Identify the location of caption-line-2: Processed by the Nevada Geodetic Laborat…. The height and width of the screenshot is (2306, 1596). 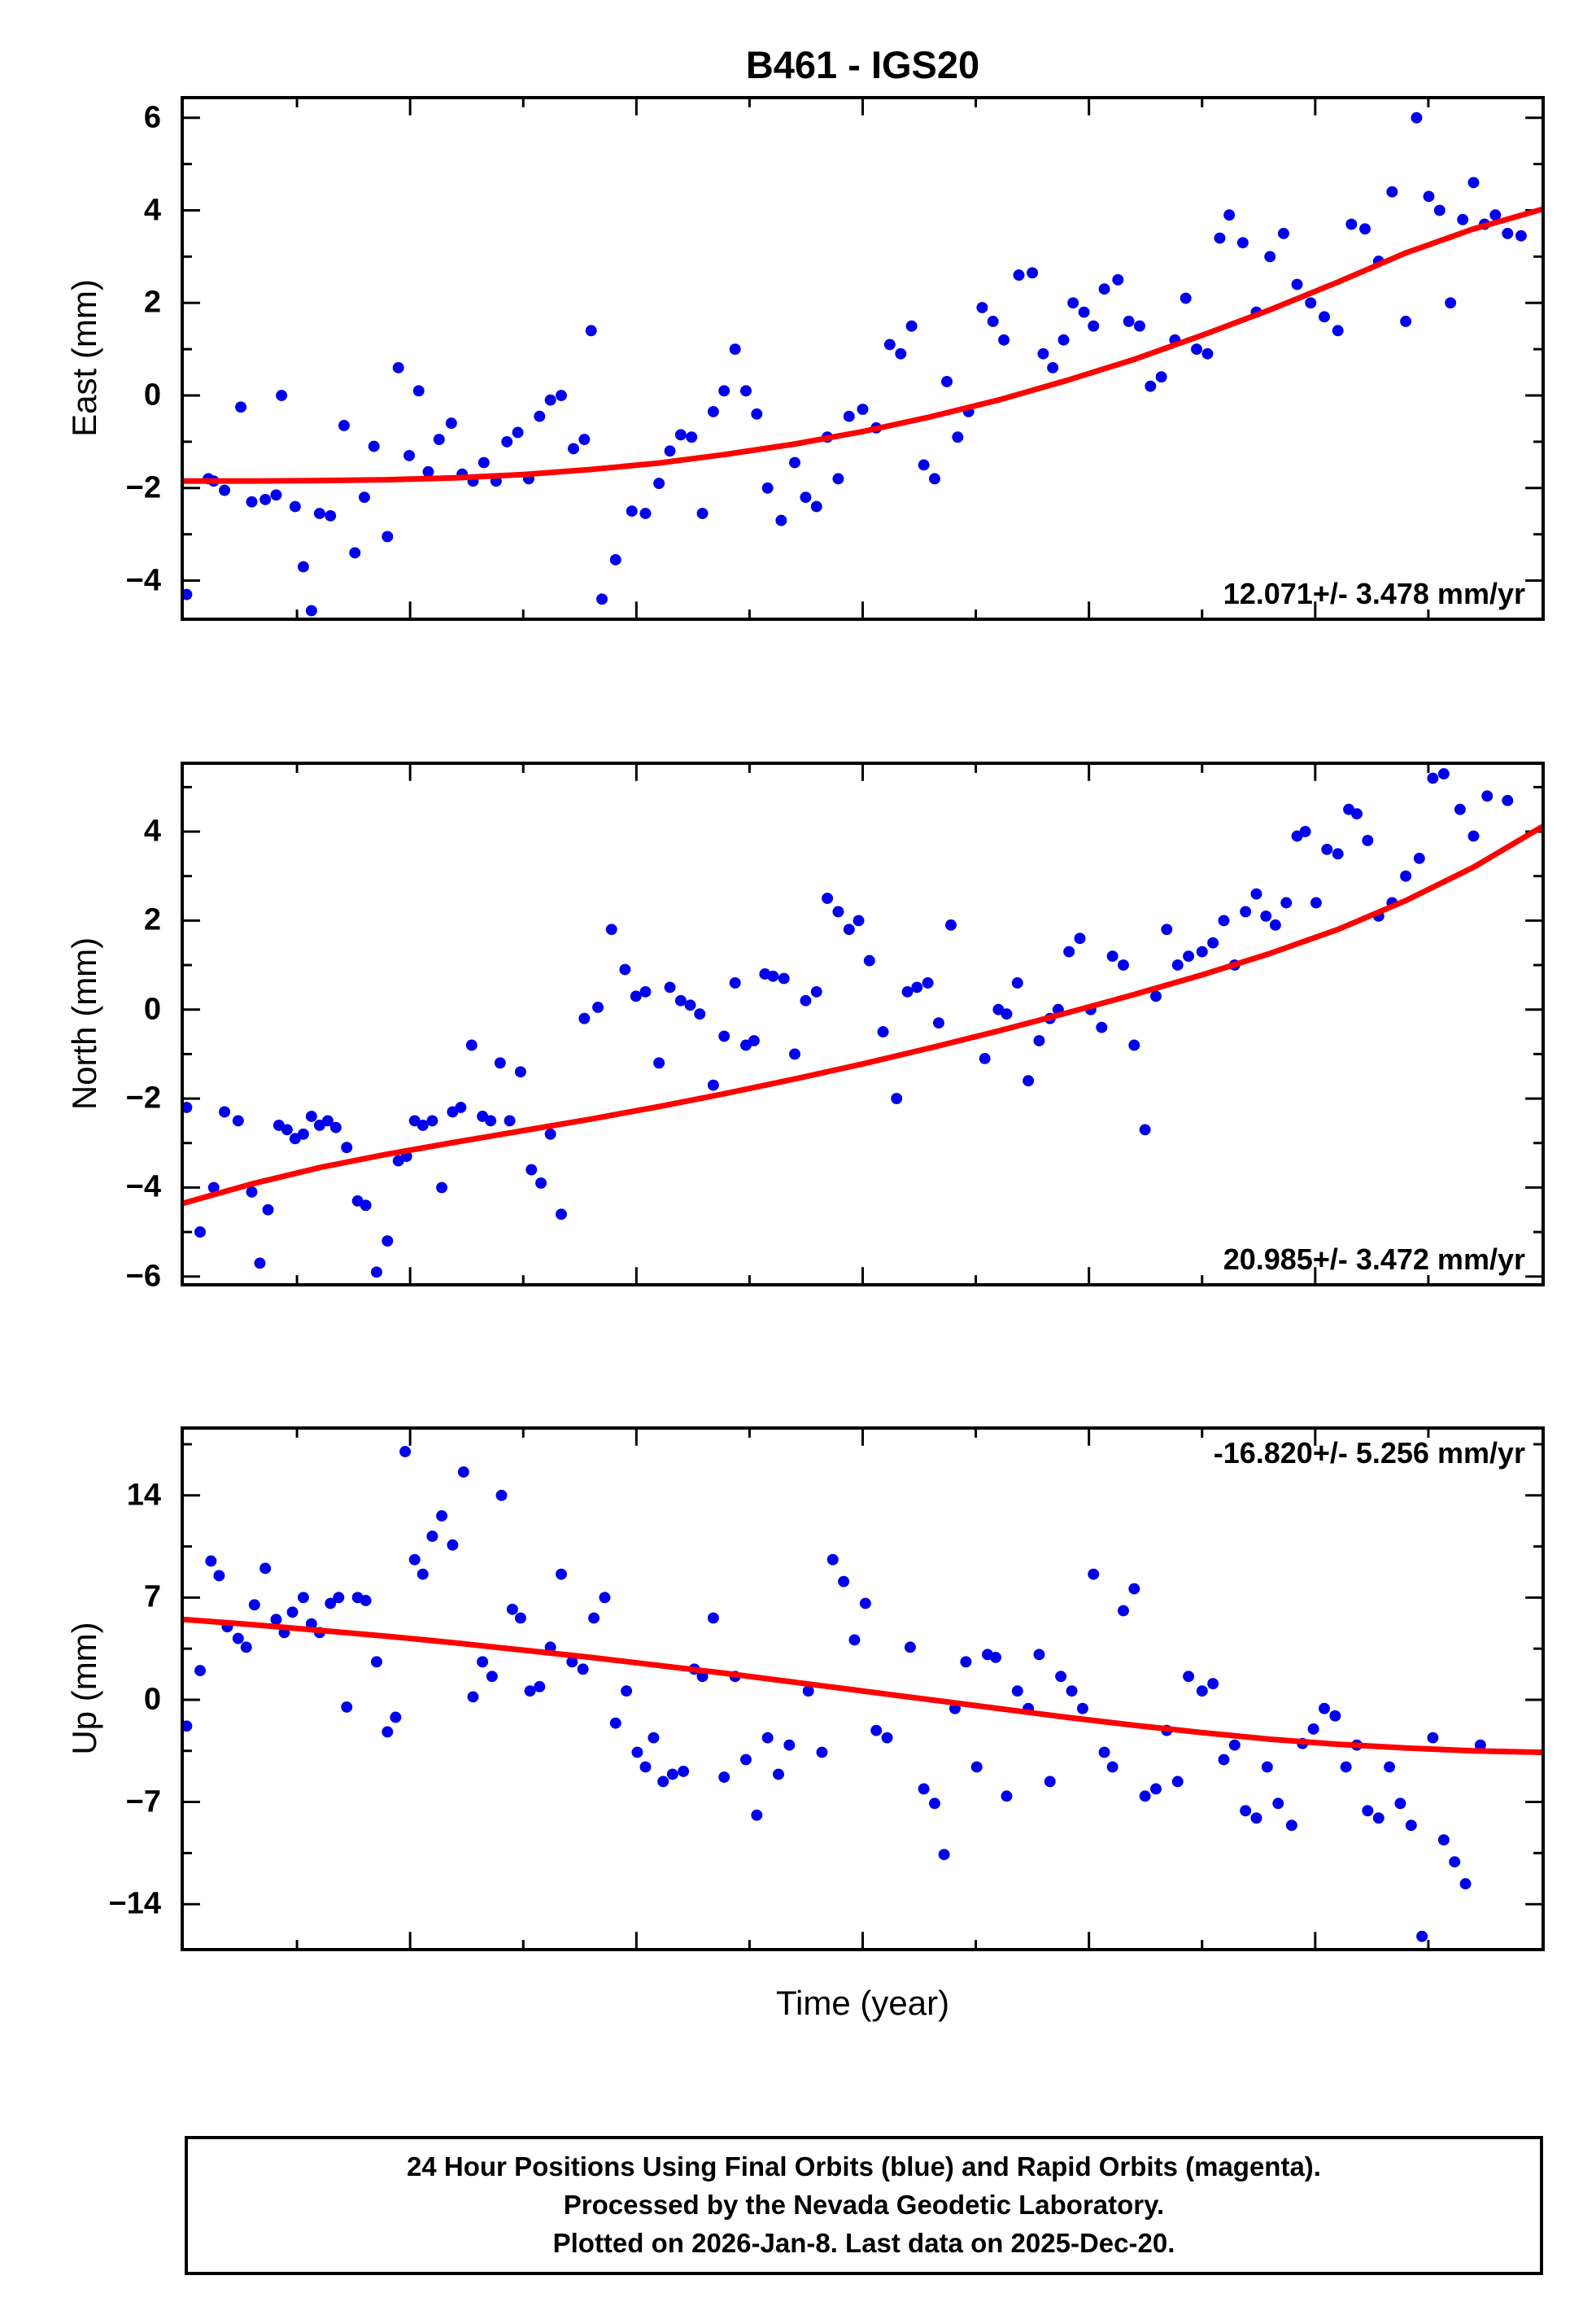
(864, 2204).